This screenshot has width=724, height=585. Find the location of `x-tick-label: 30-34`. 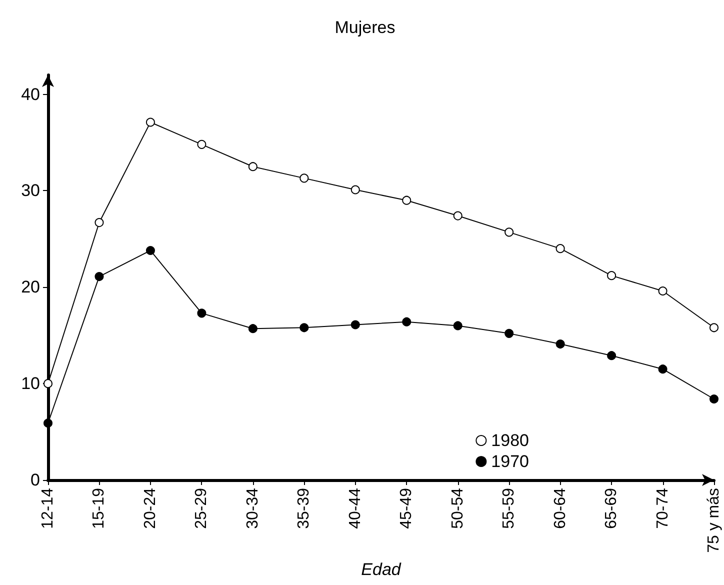

x-tick-label: 30-34 is located at coordinates (253, 508).